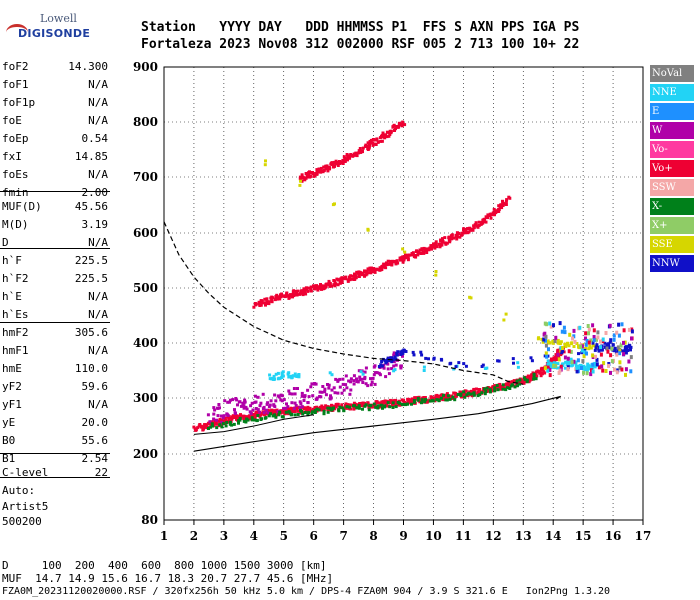  Describe the element at coordinates (15, 174) in the screenshot. I see `param-label: foEs` at that location.